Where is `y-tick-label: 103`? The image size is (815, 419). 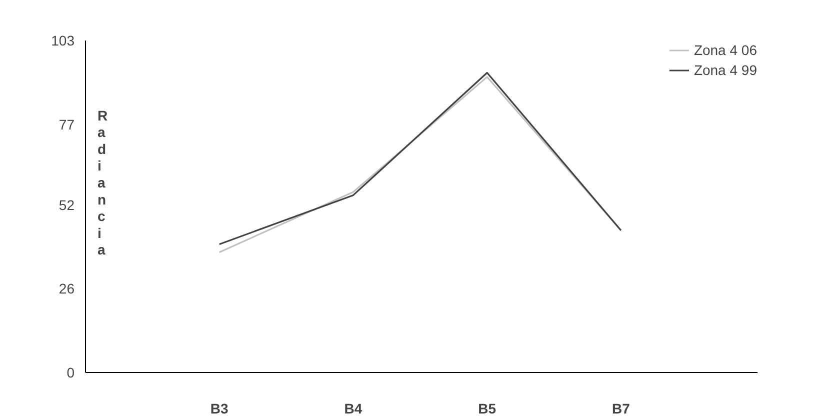
y-tick-label: 103 is located at coordinates (63, 40).